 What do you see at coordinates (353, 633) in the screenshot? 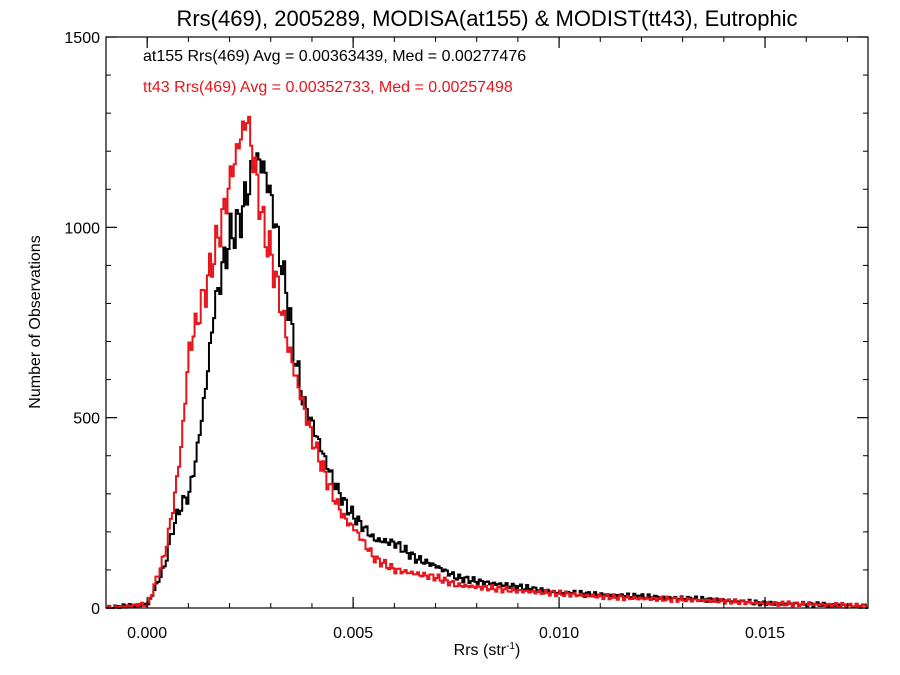
I see `x-tick-label: 0.005` at bounding box center [353, 633].